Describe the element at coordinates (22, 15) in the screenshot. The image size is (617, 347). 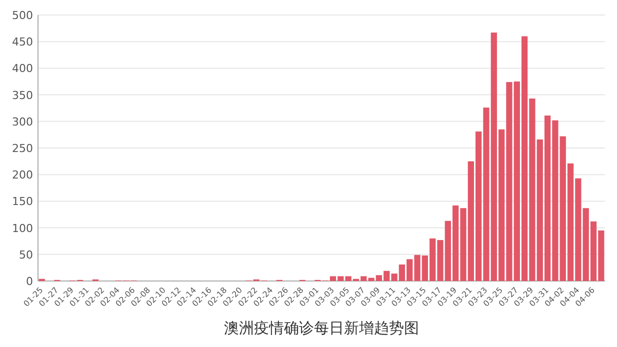
I see `y-tick-label: 500` at that location.